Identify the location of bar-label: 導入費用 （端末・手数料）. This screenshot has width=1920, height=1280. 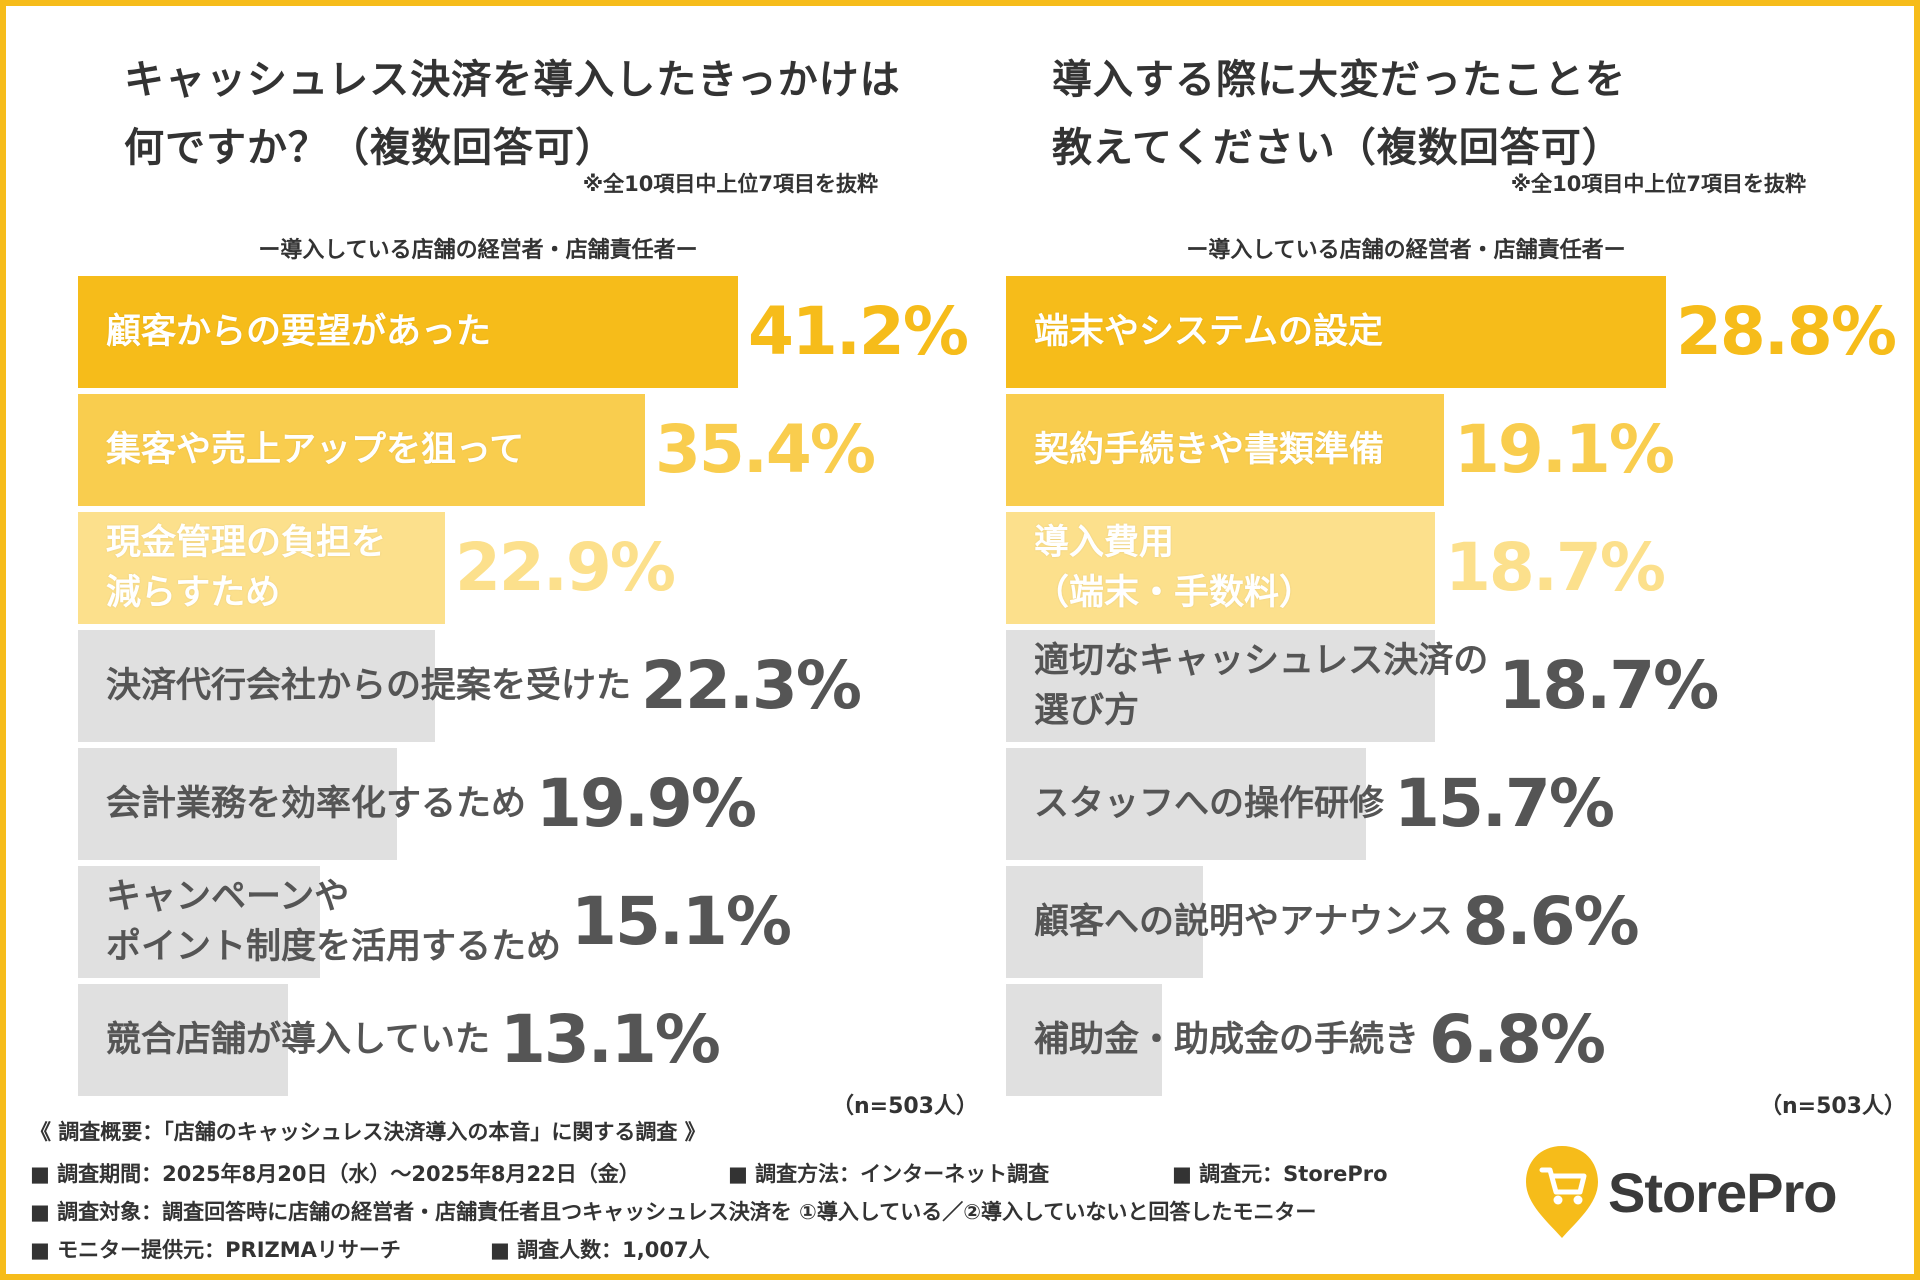
(1174, 568).